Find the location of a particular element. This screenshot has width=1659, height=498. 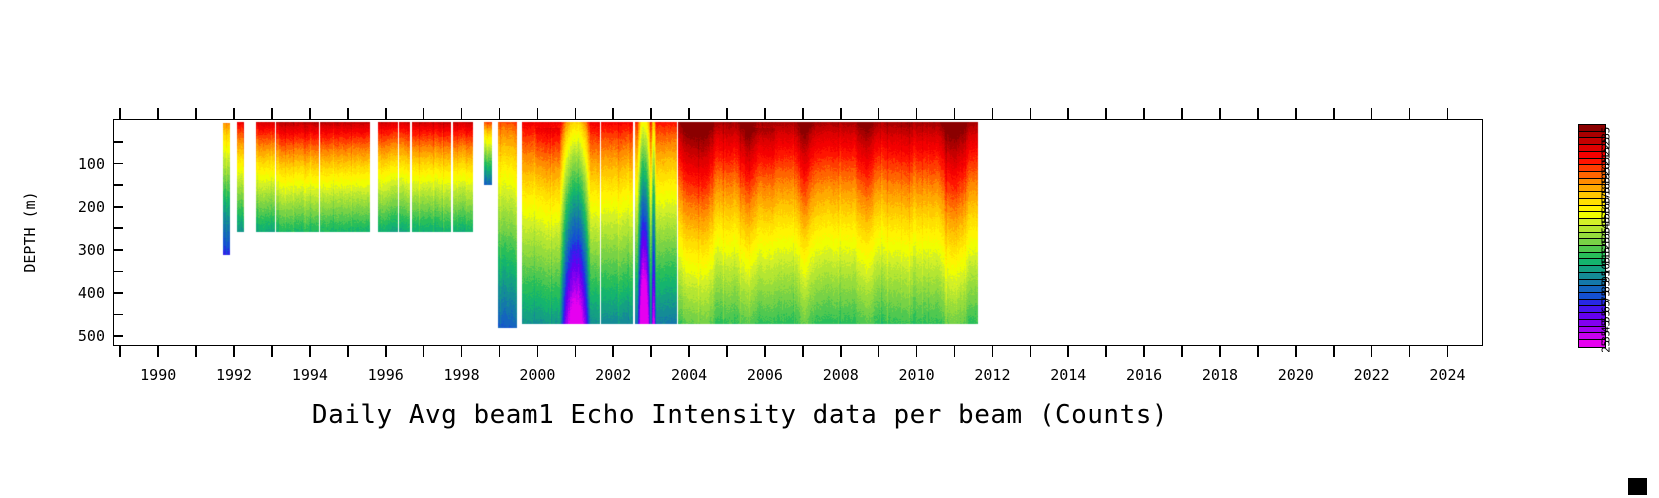

x-axis-tick-label: 2020 is located at coordinates (1295, 375).